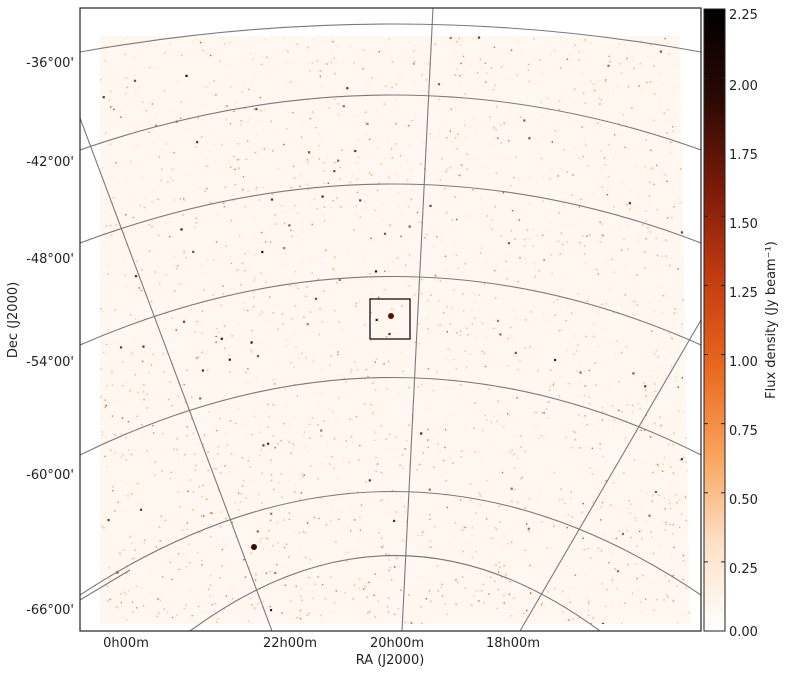 The height and width of the screenshot is (674, 789). What do you see at coordinates (743, 569) in the screenshot?
I see `colorbar-tick-label: 0.25` at bounding box center [743, 569].